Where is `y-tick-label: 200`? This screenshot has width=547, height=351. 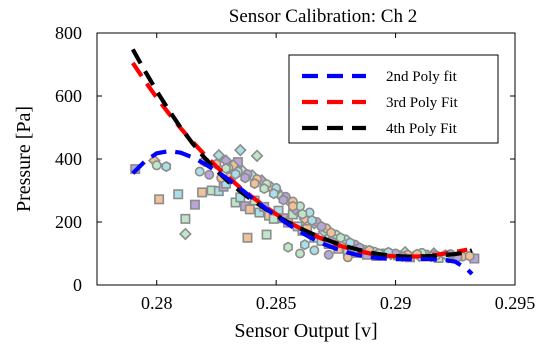 y-tick-label: 200 is located at coordinates (68, 222).